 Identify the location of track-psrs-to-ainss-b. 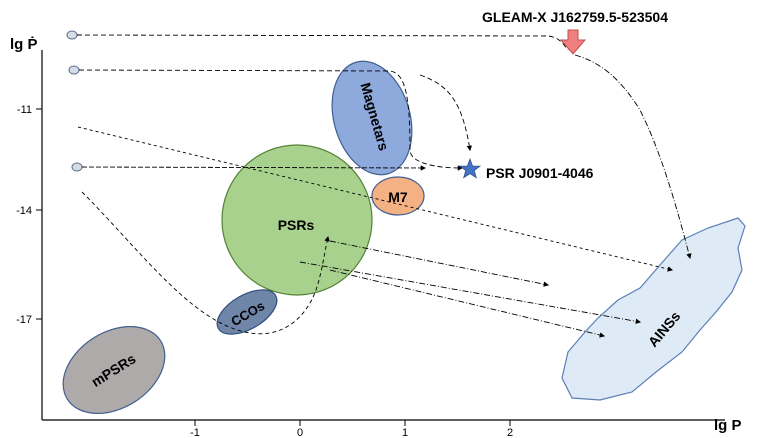
(470, 292).